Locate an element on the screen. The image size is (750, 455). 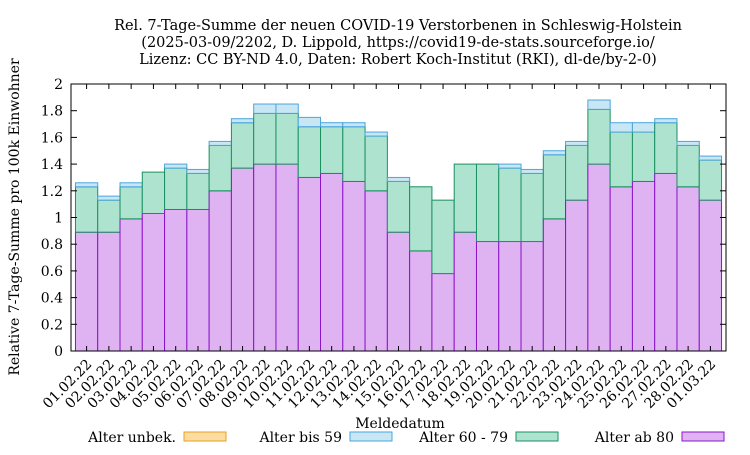
y-tick-label-8: 1.6 is located at coordinates (52, 138).